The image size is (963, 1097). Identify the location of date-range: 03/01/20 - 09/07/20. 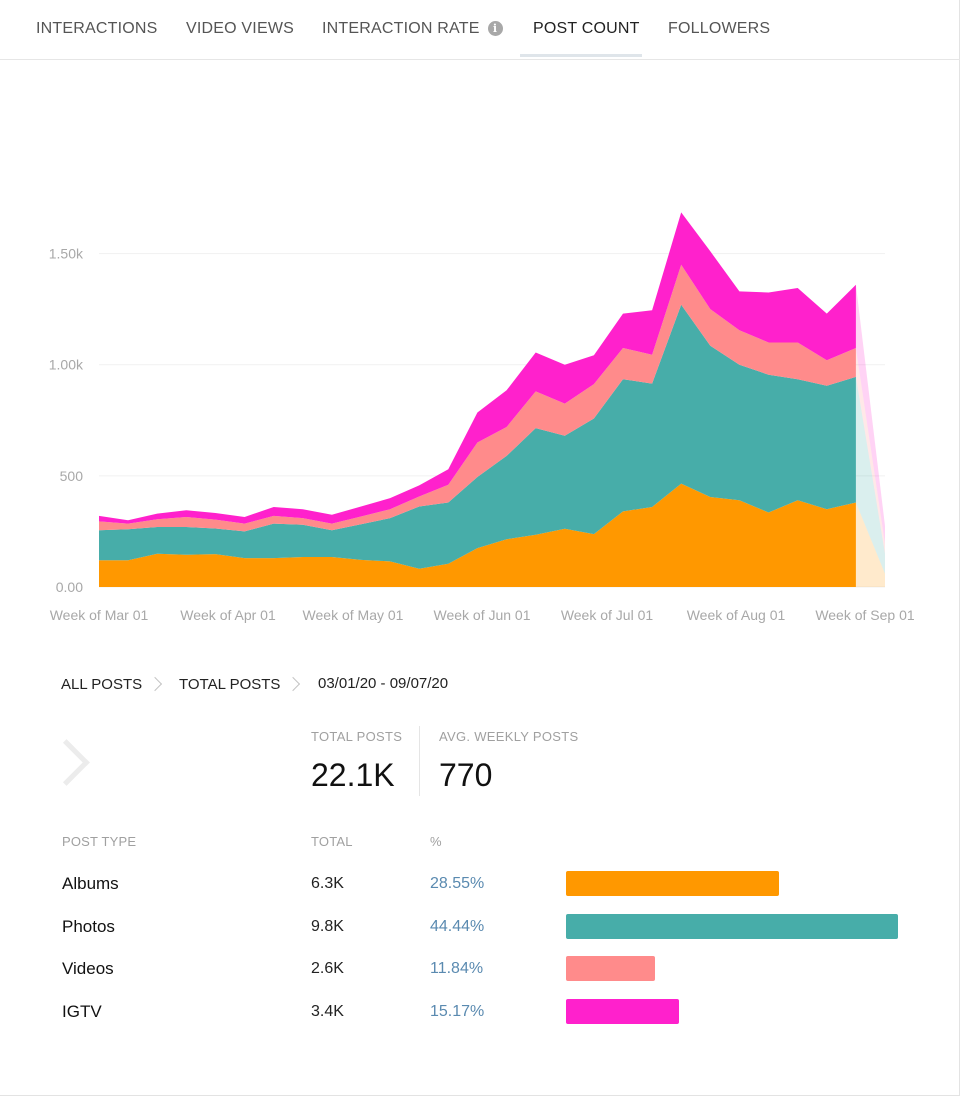
(383, 683).